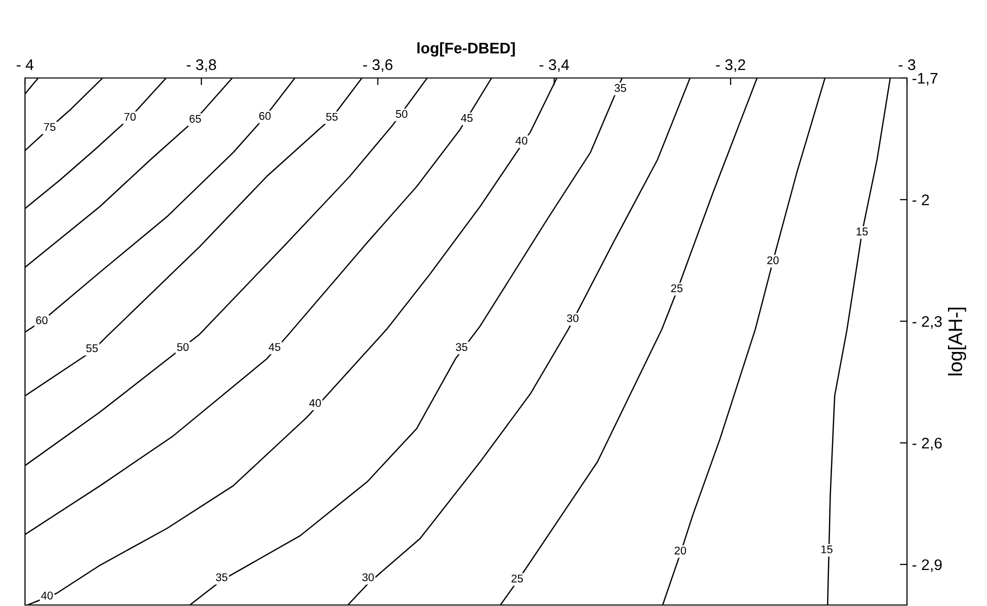  I want to click on x-tick-label: - 3,8, so click(201, 65).